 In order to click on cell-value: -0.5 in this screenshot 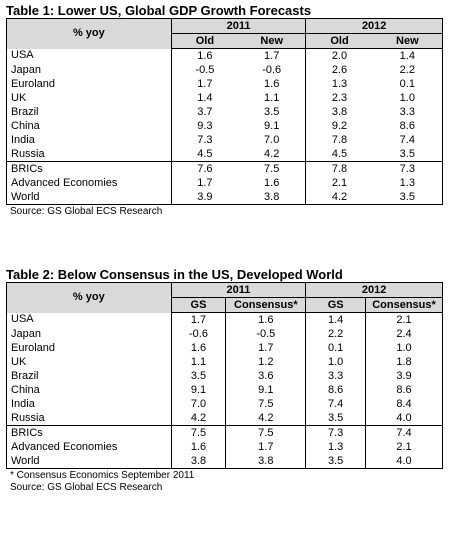, I will do `click(205, 69)`.